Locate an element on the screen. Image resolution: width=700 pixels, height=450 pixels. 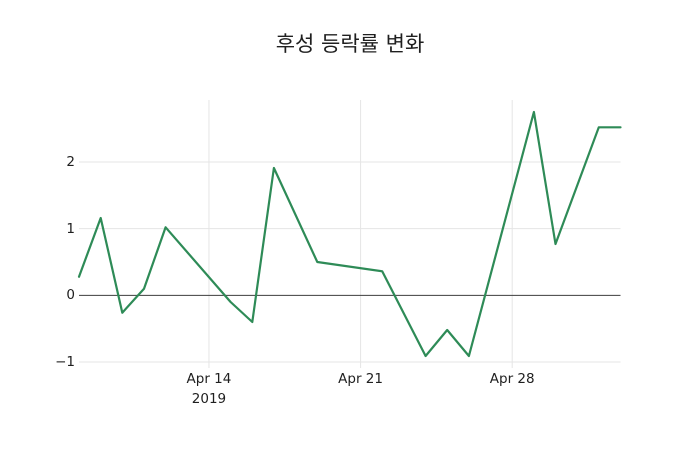
x-tick-date: Apr 28 is located at coordinates (512, 379).